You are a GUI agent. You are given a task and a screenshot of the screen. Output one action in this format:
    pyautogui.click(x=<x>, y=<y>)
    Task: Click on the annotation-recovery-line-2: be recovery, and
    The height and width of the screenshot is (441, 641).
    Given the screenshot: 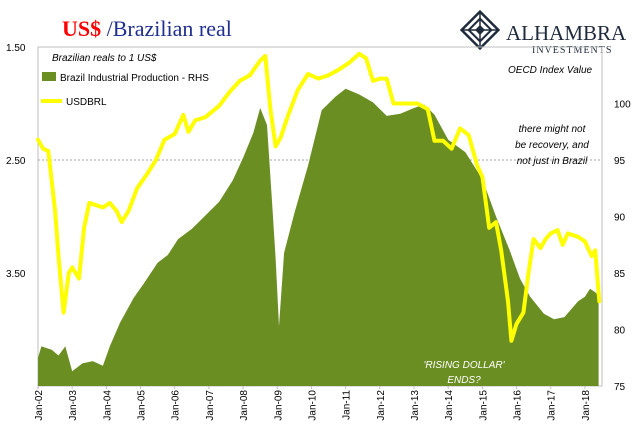 What is the action you would take?
    pyautogui.click(x=552, y=145)
    